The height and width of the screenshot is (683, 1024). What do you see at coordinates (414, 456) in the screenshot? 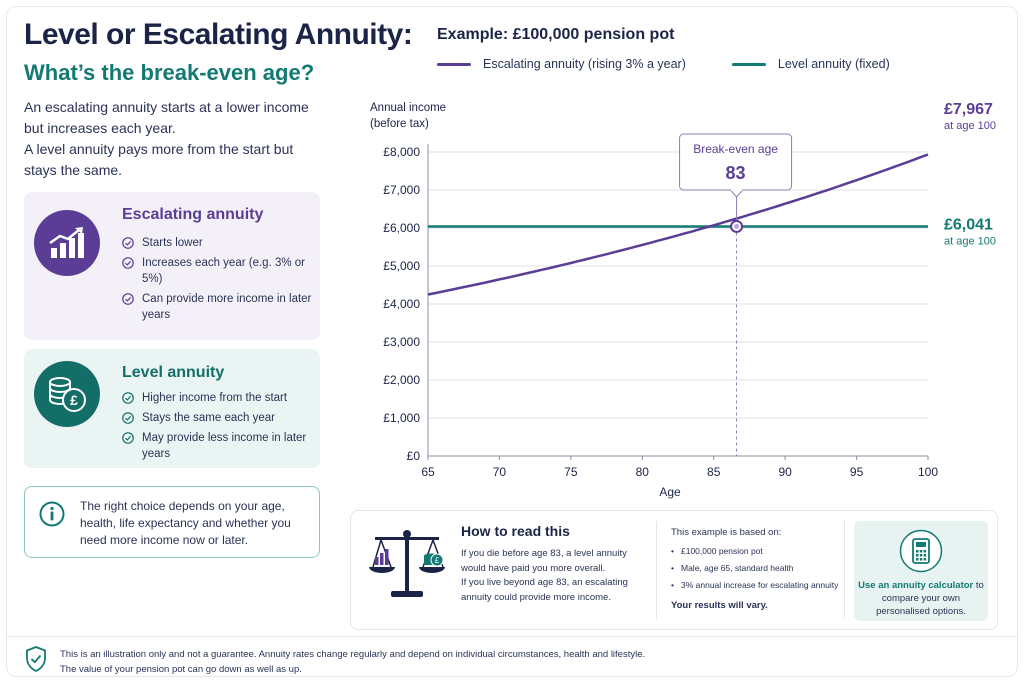
I see `y-tick-label: £0` at bounding box center [414, 456].